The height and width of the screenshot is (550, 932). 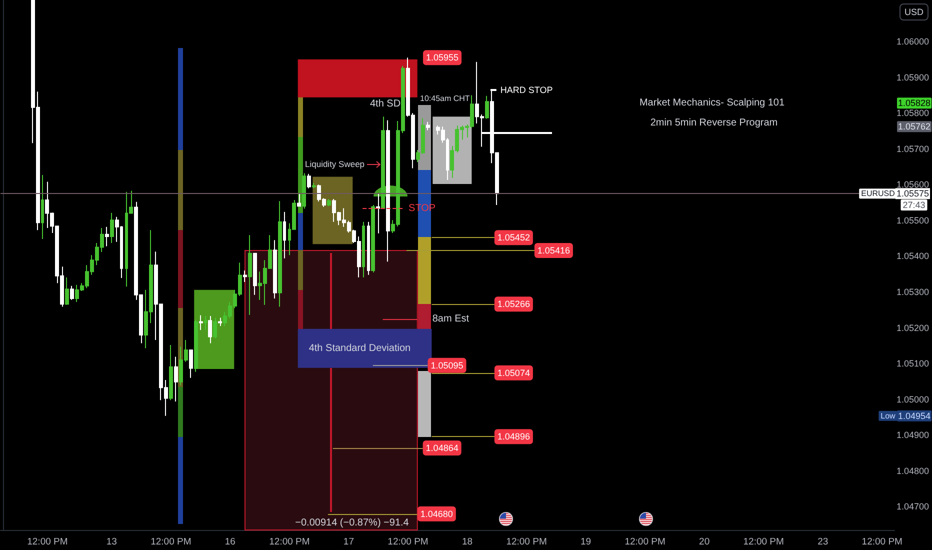 I want to click on x-tick-label: 16, so click(x=230, y=542).